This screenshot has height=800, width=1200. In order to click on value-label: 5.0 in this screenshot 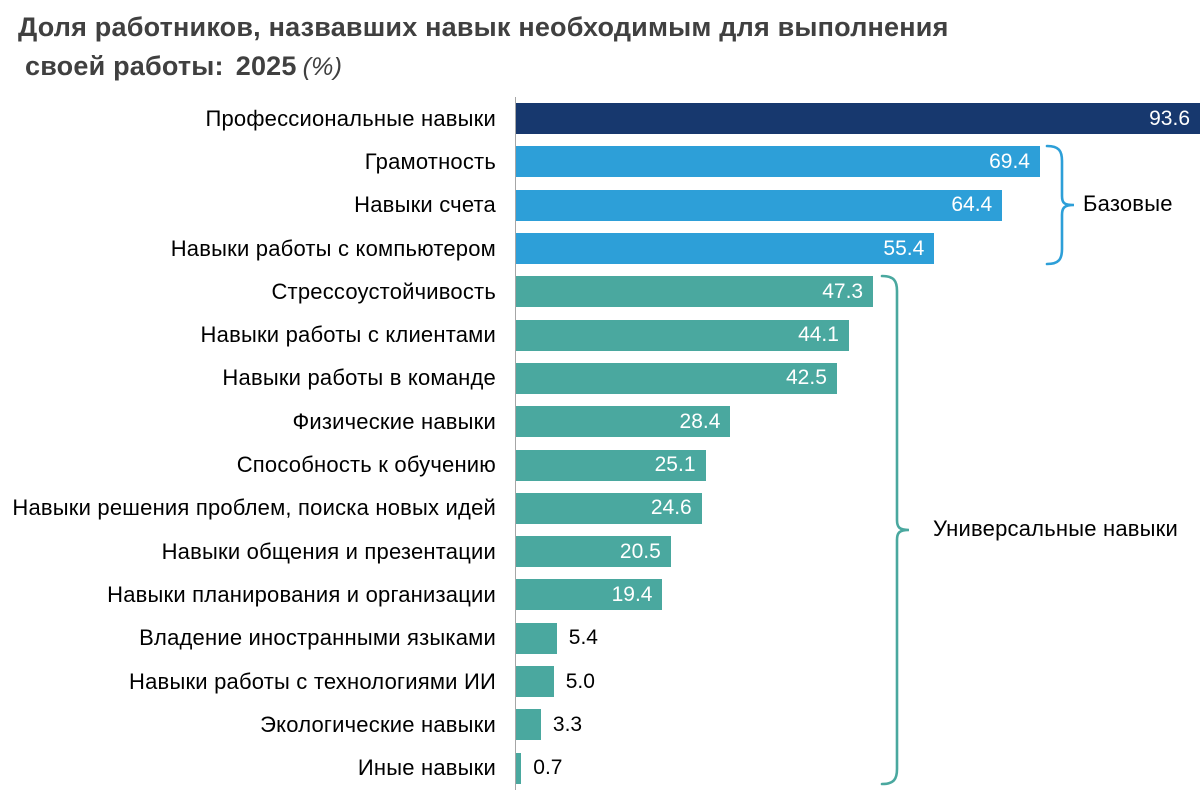, I will do `click(580, 681)`.